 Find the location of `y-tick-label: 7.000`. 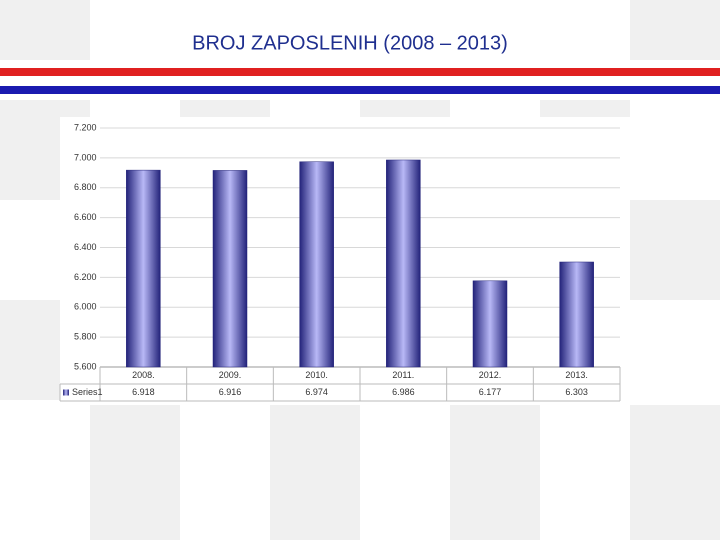

y-tick-label: 7.000 is located at coordinates (85, 157).